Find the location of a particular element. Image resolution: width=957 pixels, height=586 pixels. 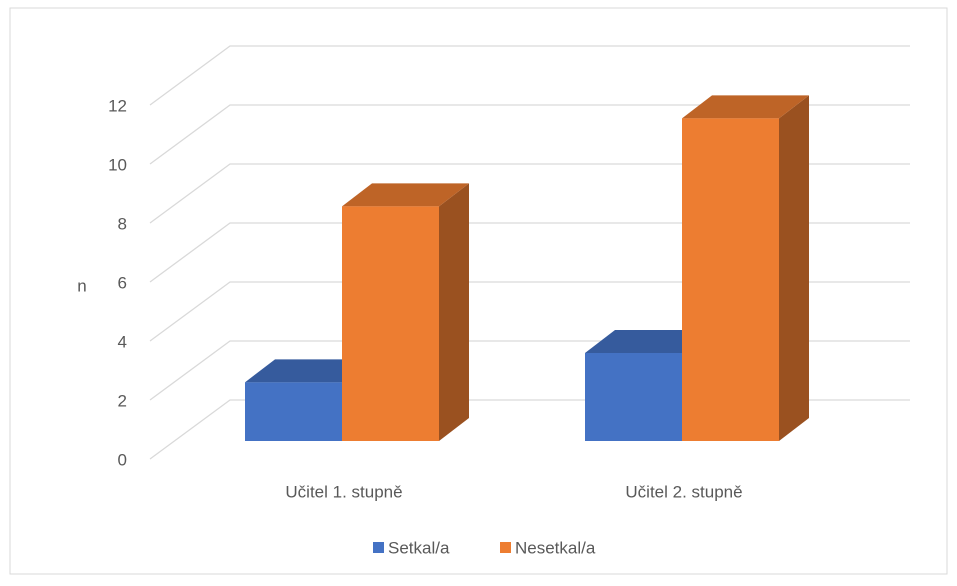

y-tick-label: 4 is located at coordinates (122, 341).